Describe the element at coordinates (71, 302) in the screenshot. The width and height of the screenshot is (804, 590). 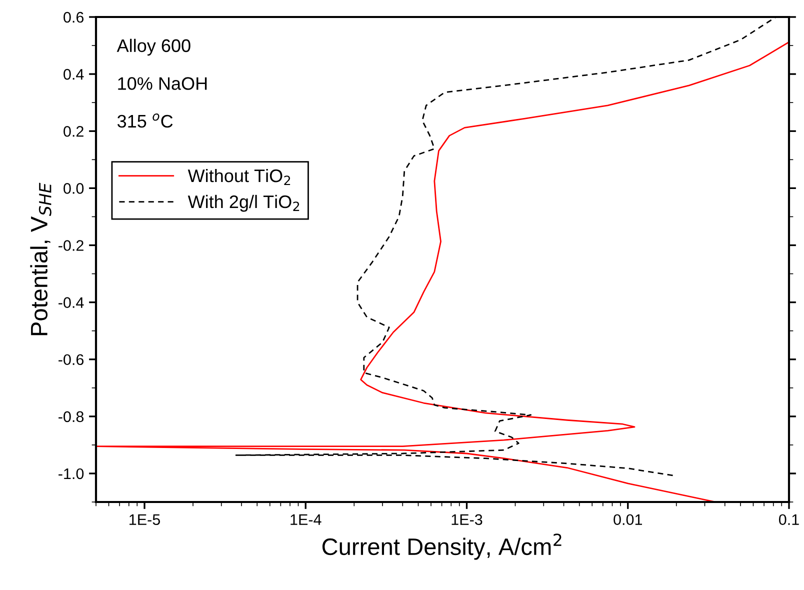
I see `y-tick-label: -0.4` at that location.